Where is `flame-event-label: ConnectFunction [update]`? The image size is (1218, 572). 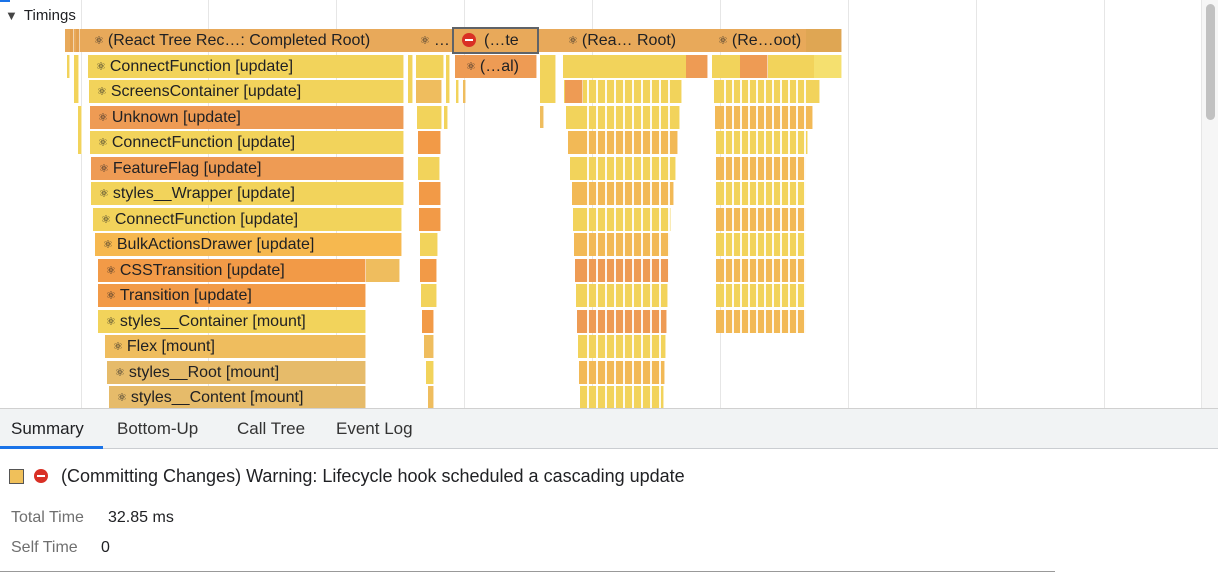
flame-event-label: ConnectFunction [update] is located at coordinates (201, 66).